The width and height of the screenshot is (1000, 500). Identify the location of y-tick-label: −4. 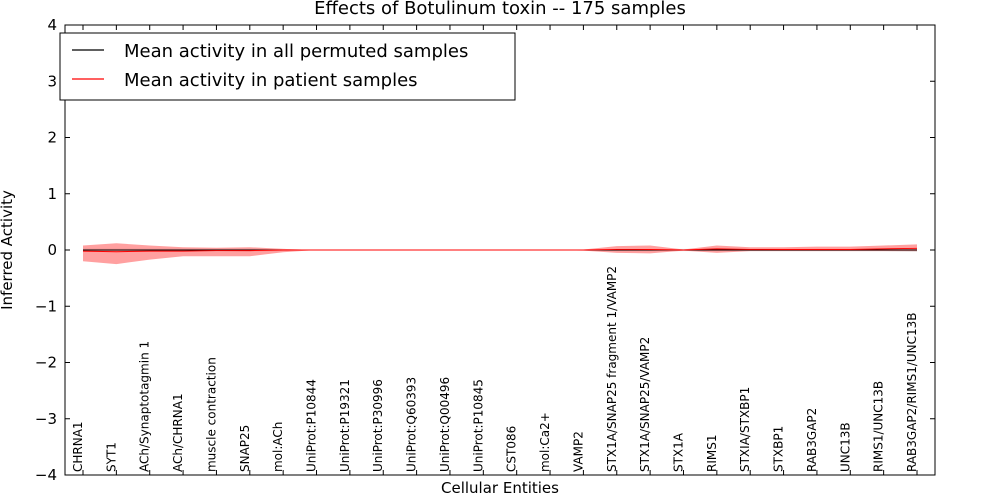
(46, 475).